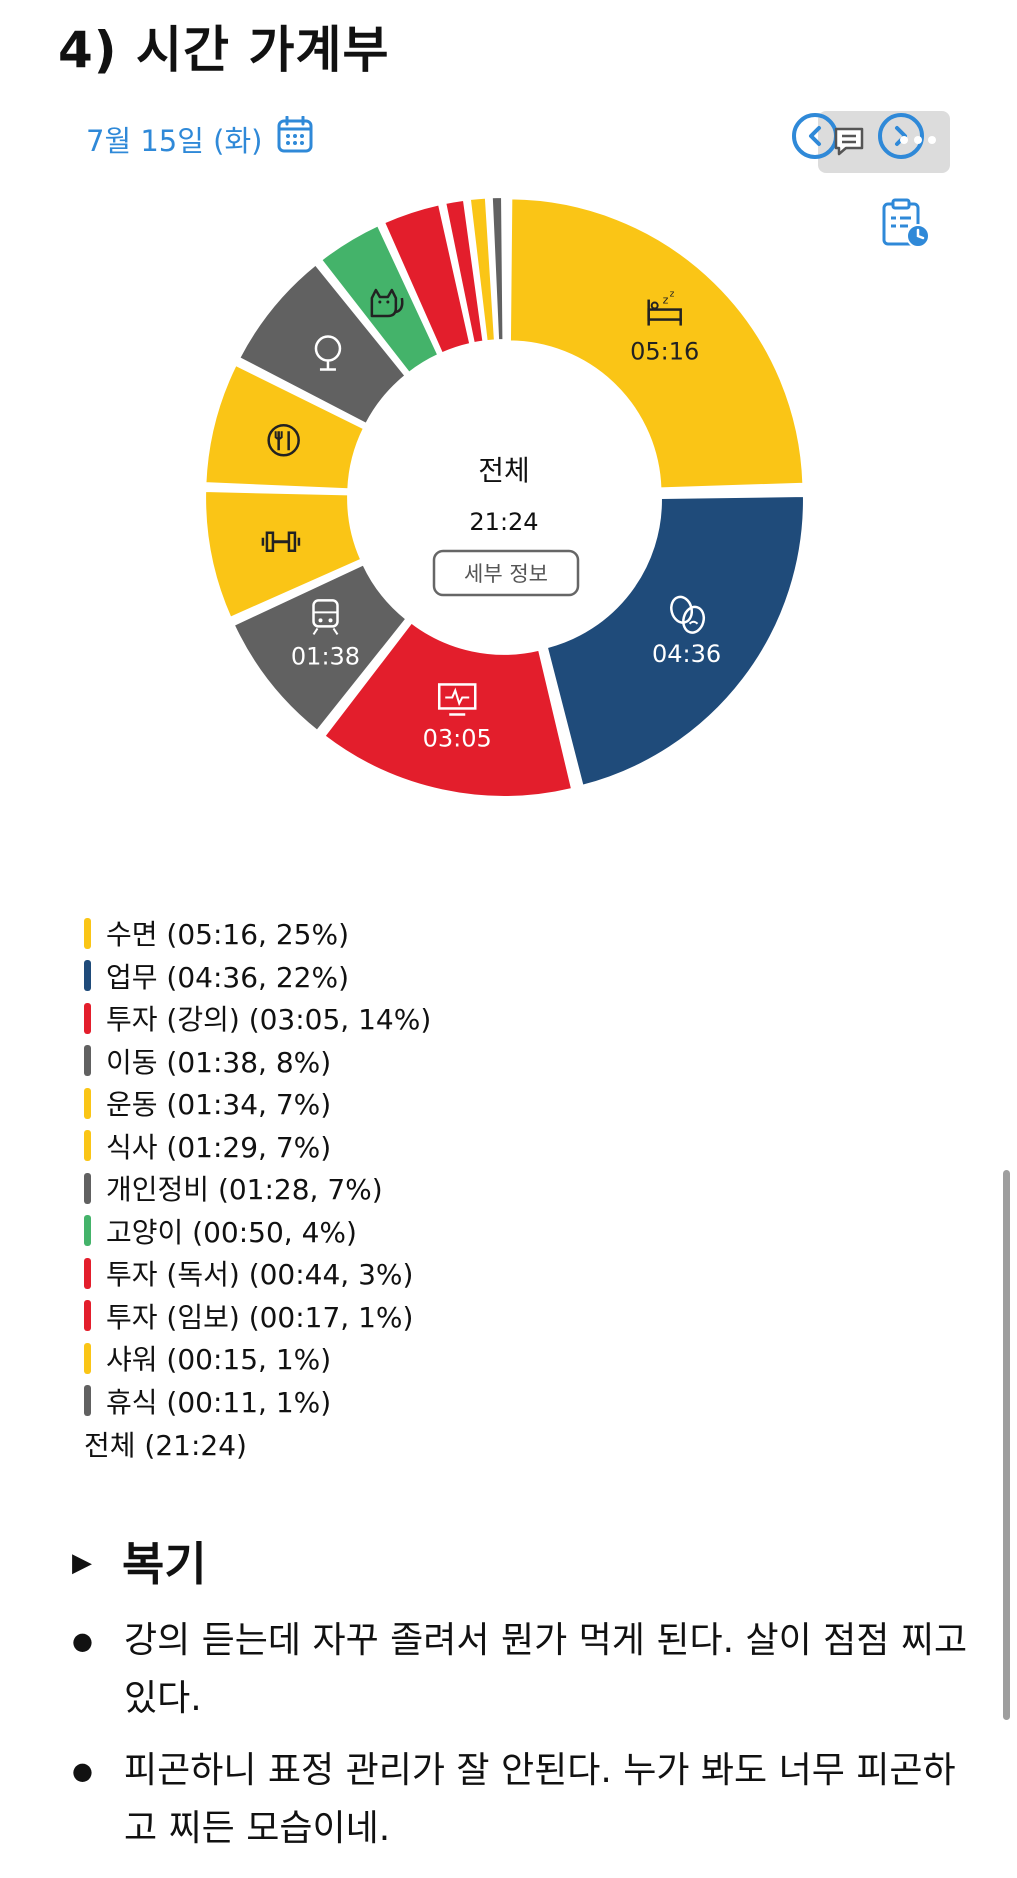 The width and height of the screenshot is (1017, 1878). I want to click on utensils-icon, so click(283, 440).